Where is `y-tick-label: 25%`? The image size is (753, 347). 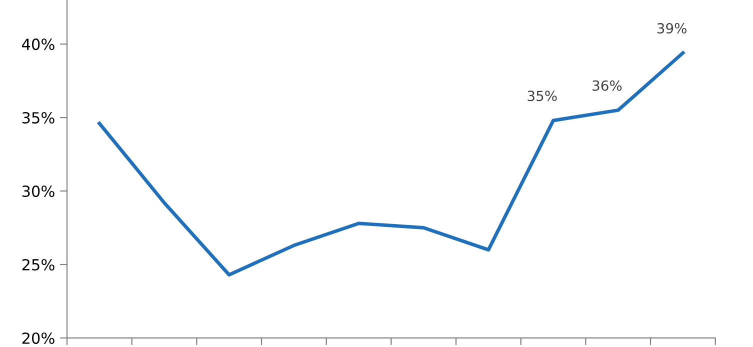
y-tick-label: 25% is located at coordinates (38, 264).